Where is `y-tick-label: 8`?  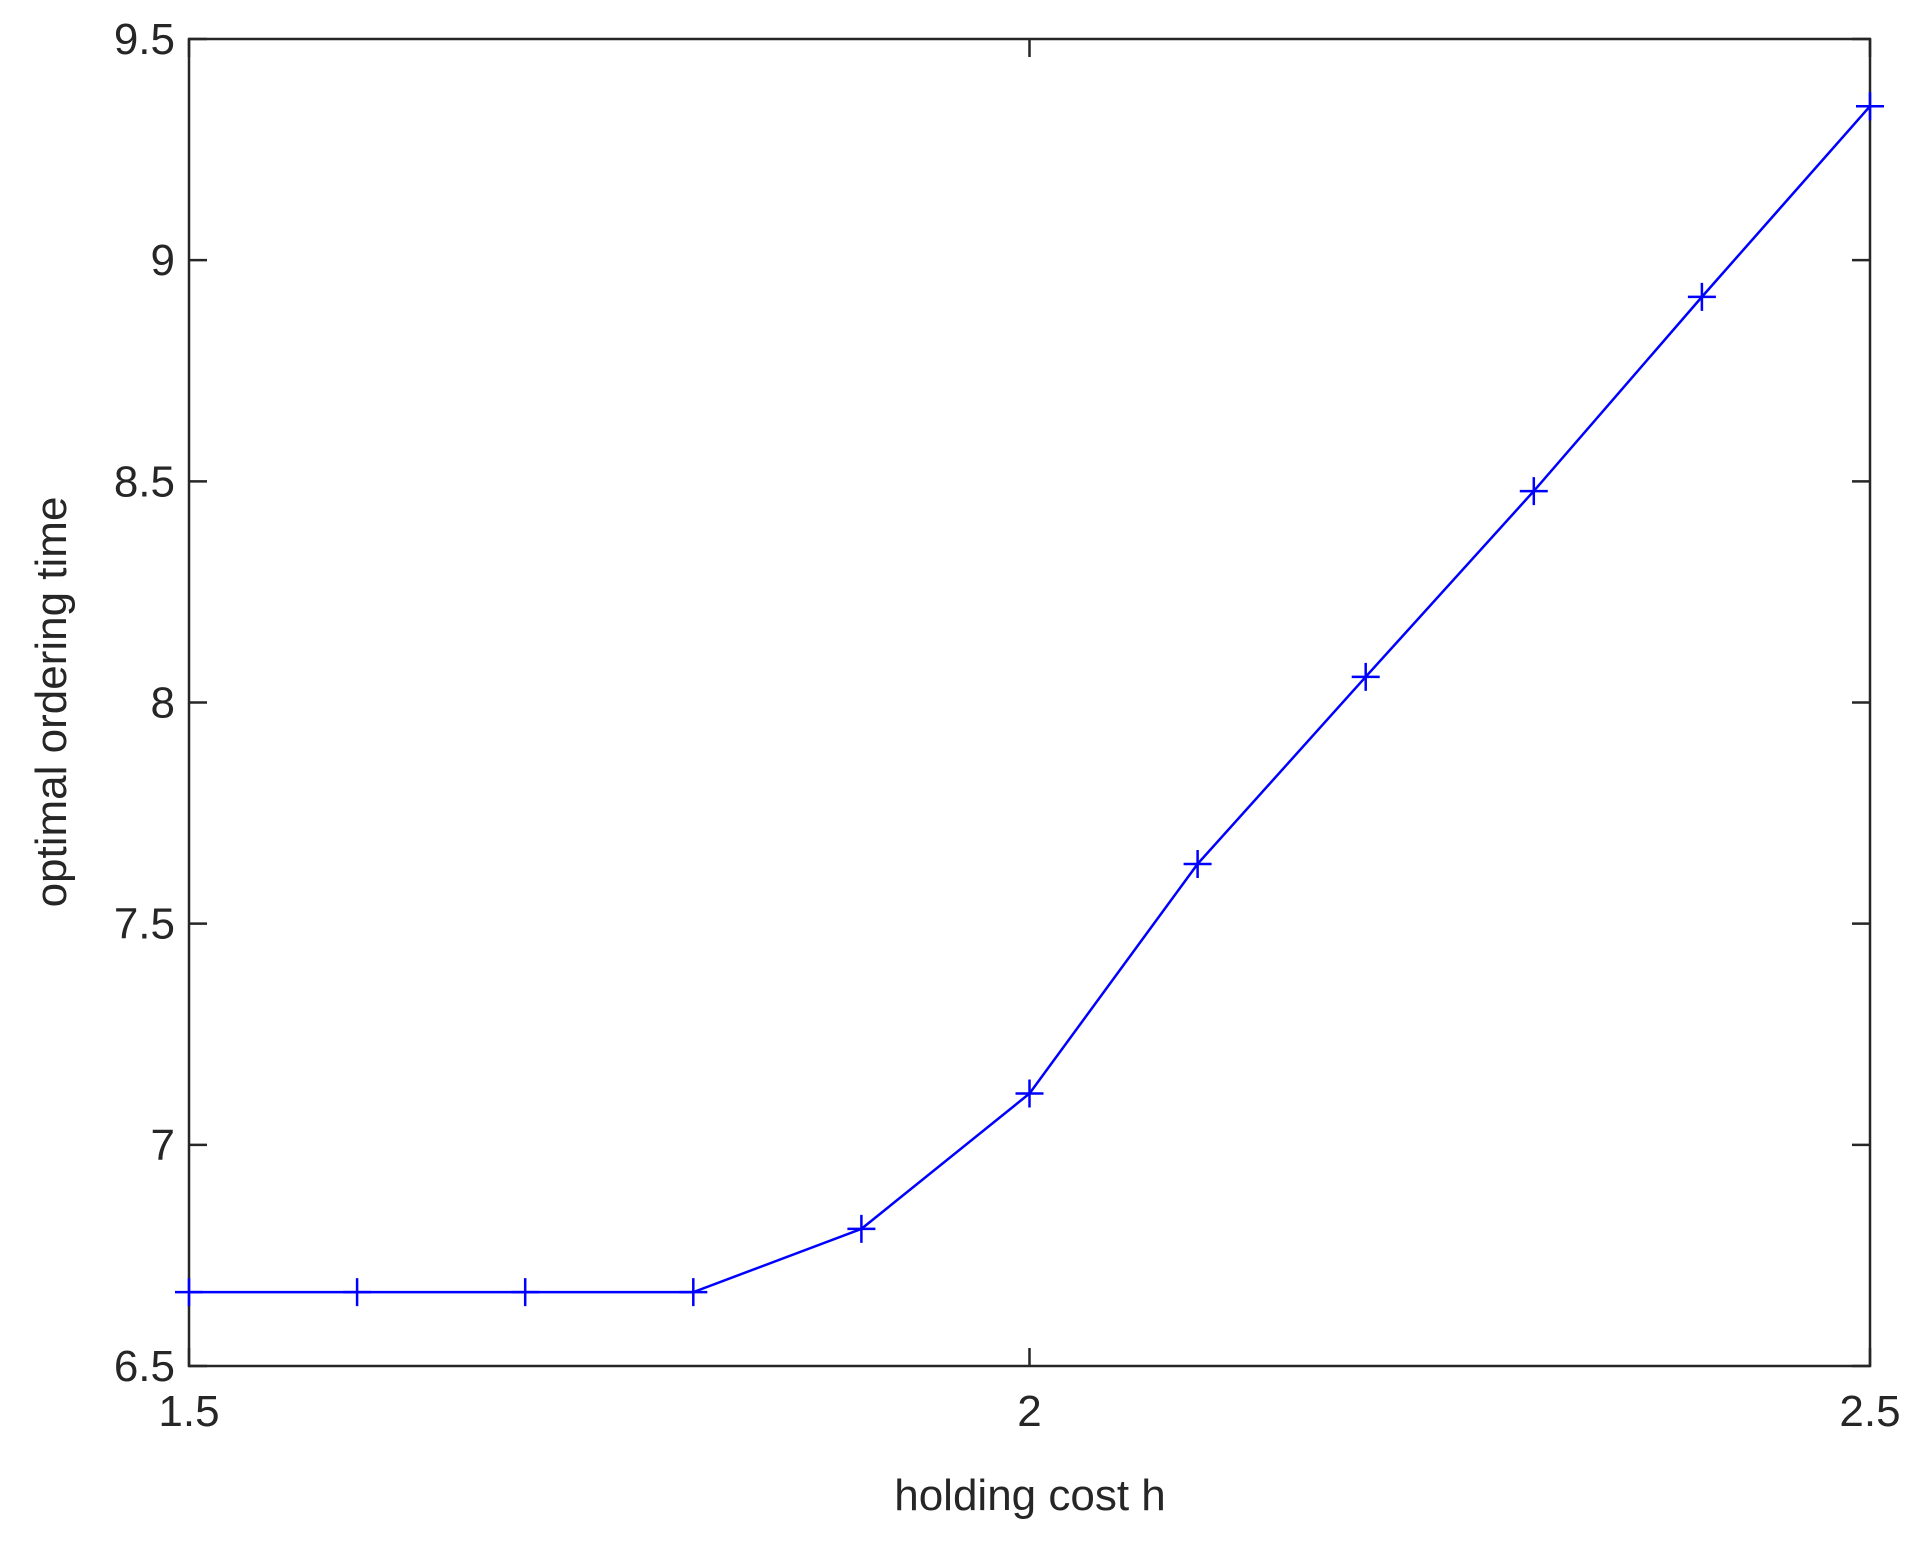 y-tick-label: 8 is located at coordinates (163, 703).